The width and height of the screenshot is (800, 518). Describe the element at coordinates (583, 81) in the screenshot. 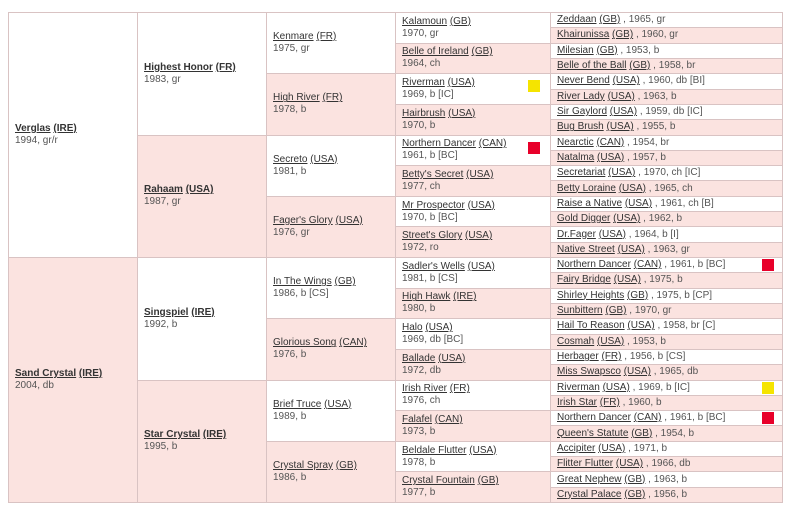

I see `horse-name-link: Never Bend` at that location.